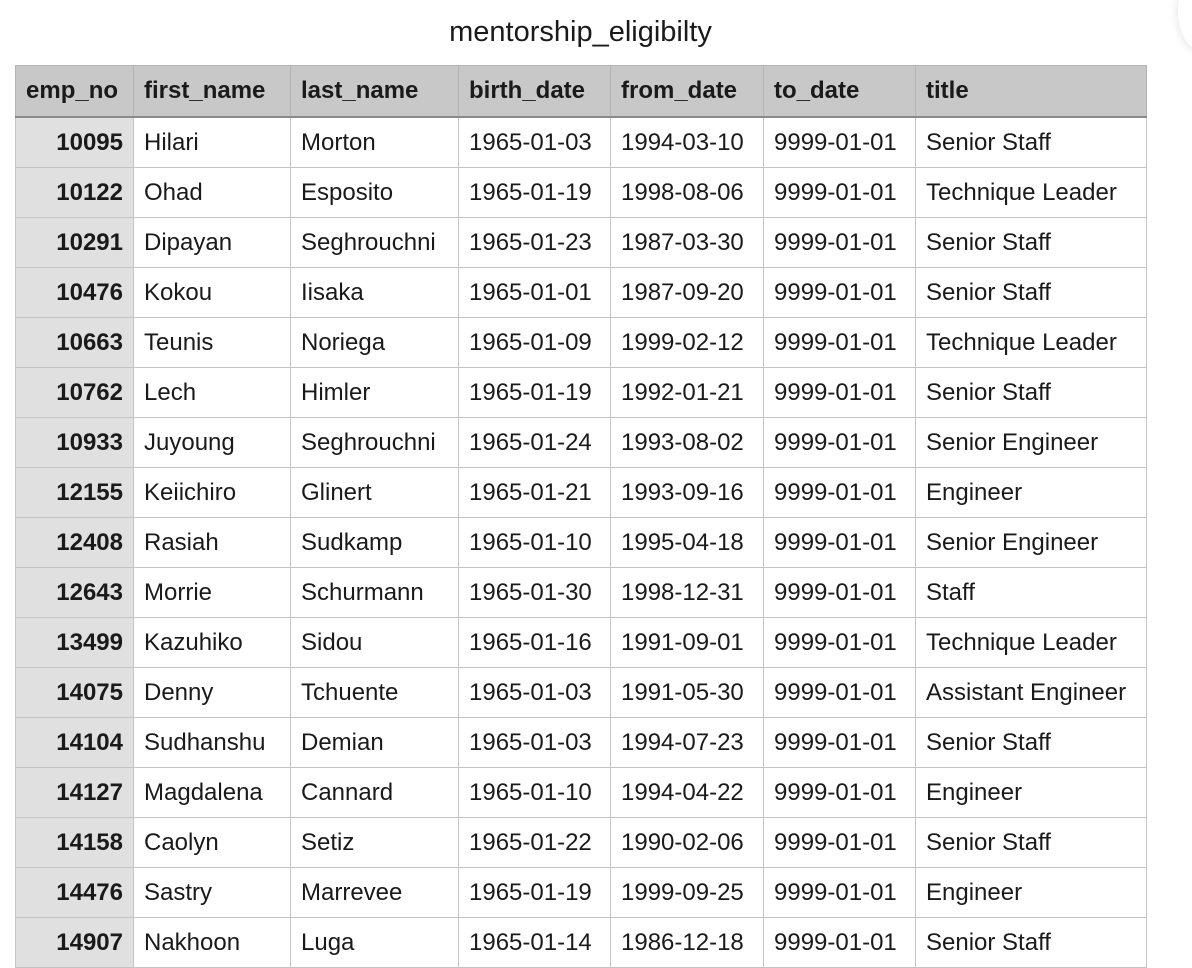 This screenshot has height=968, width=1192. What do you see at coordinates (374, 142) in the screenshot?
I see `last-name-cell: Morton` at bounding box center [374, 142].